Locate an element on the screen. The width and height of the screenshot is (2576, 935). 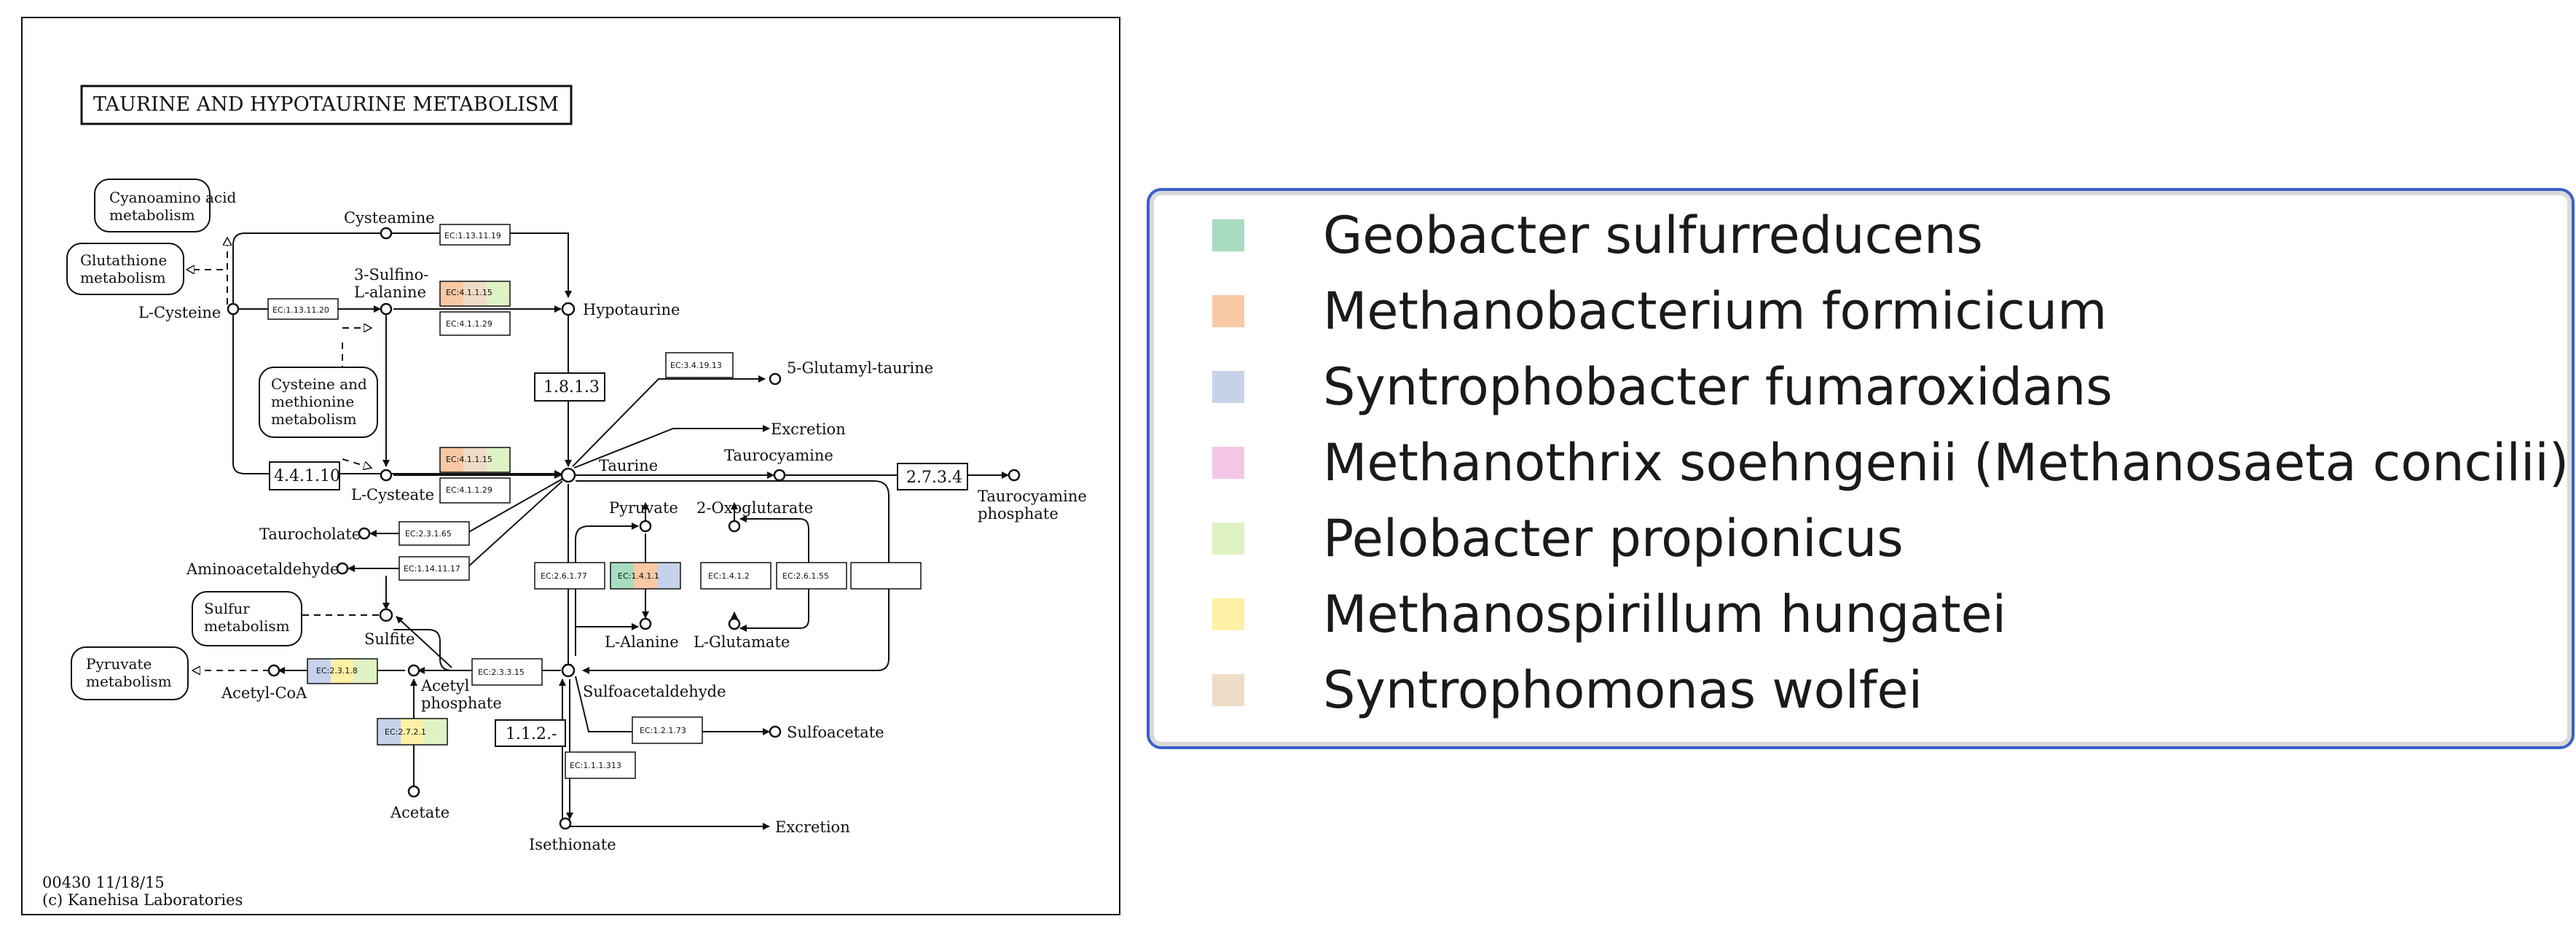
svg-text: EC:1.4.1.2 is located at coordinates (729, 576).